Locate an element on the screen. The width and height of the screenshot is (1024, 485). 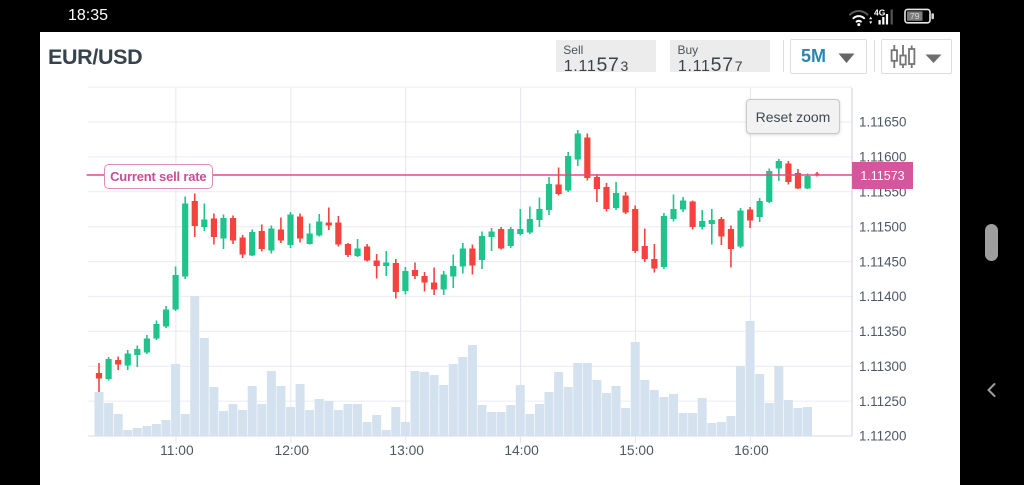
svg-text: 1.11650 is located at coordinates (882, 122).